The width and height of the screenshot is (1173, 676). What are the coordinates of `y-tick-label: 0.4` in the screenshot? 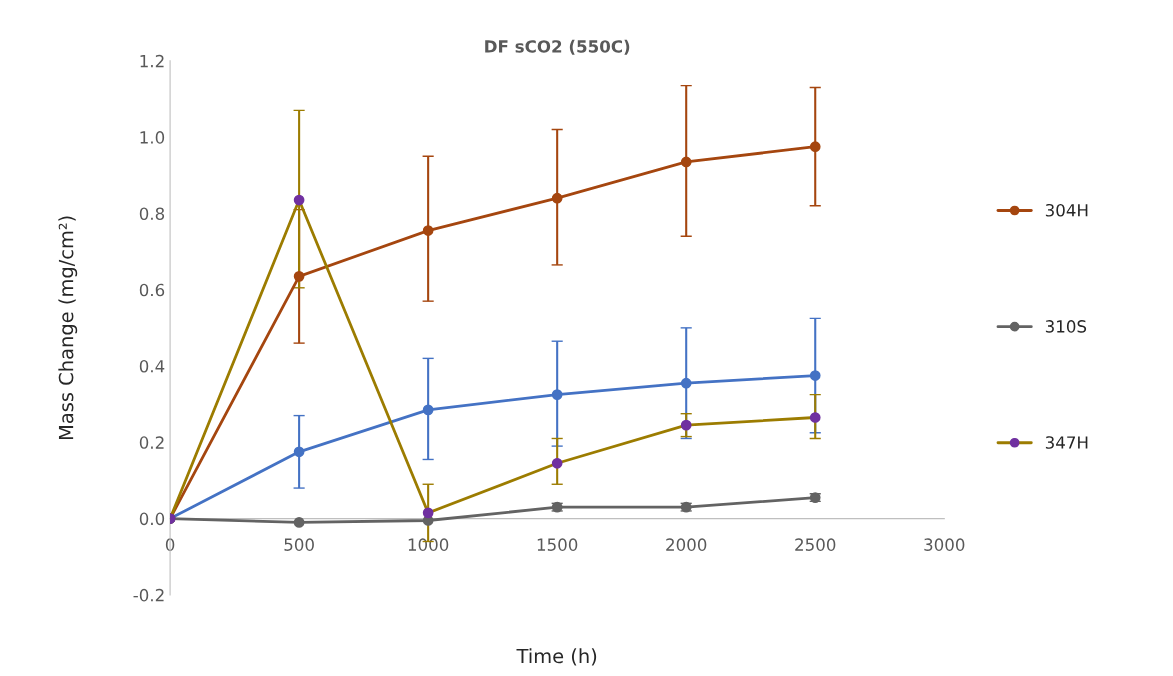 It's located at (152, 366).